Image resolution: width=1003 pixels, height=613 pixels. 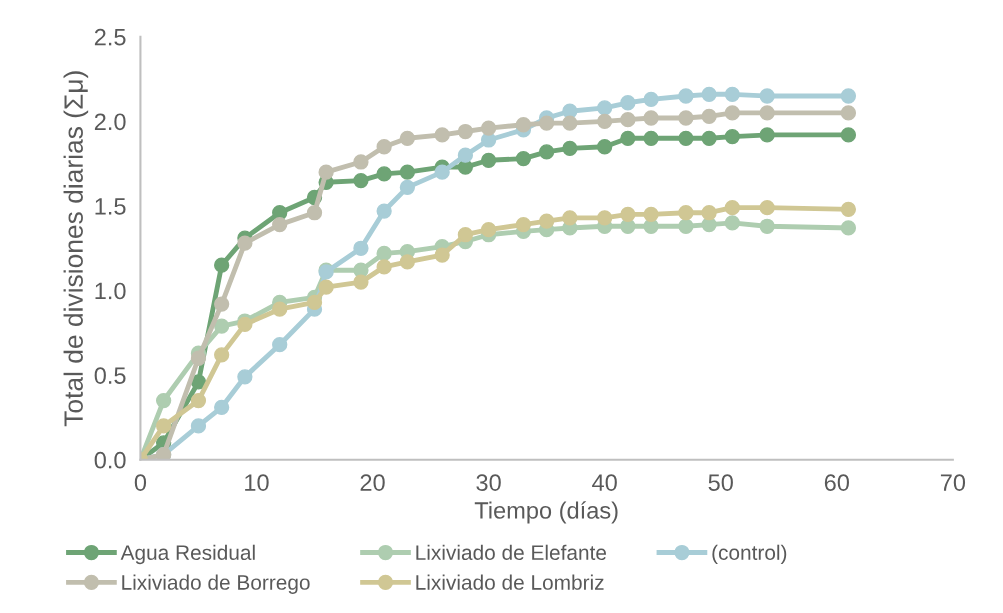 What do you see at coordinates (720, 482) in the screenshot?
I see `x-tick-label: 50` at bounding box center [720, 482].